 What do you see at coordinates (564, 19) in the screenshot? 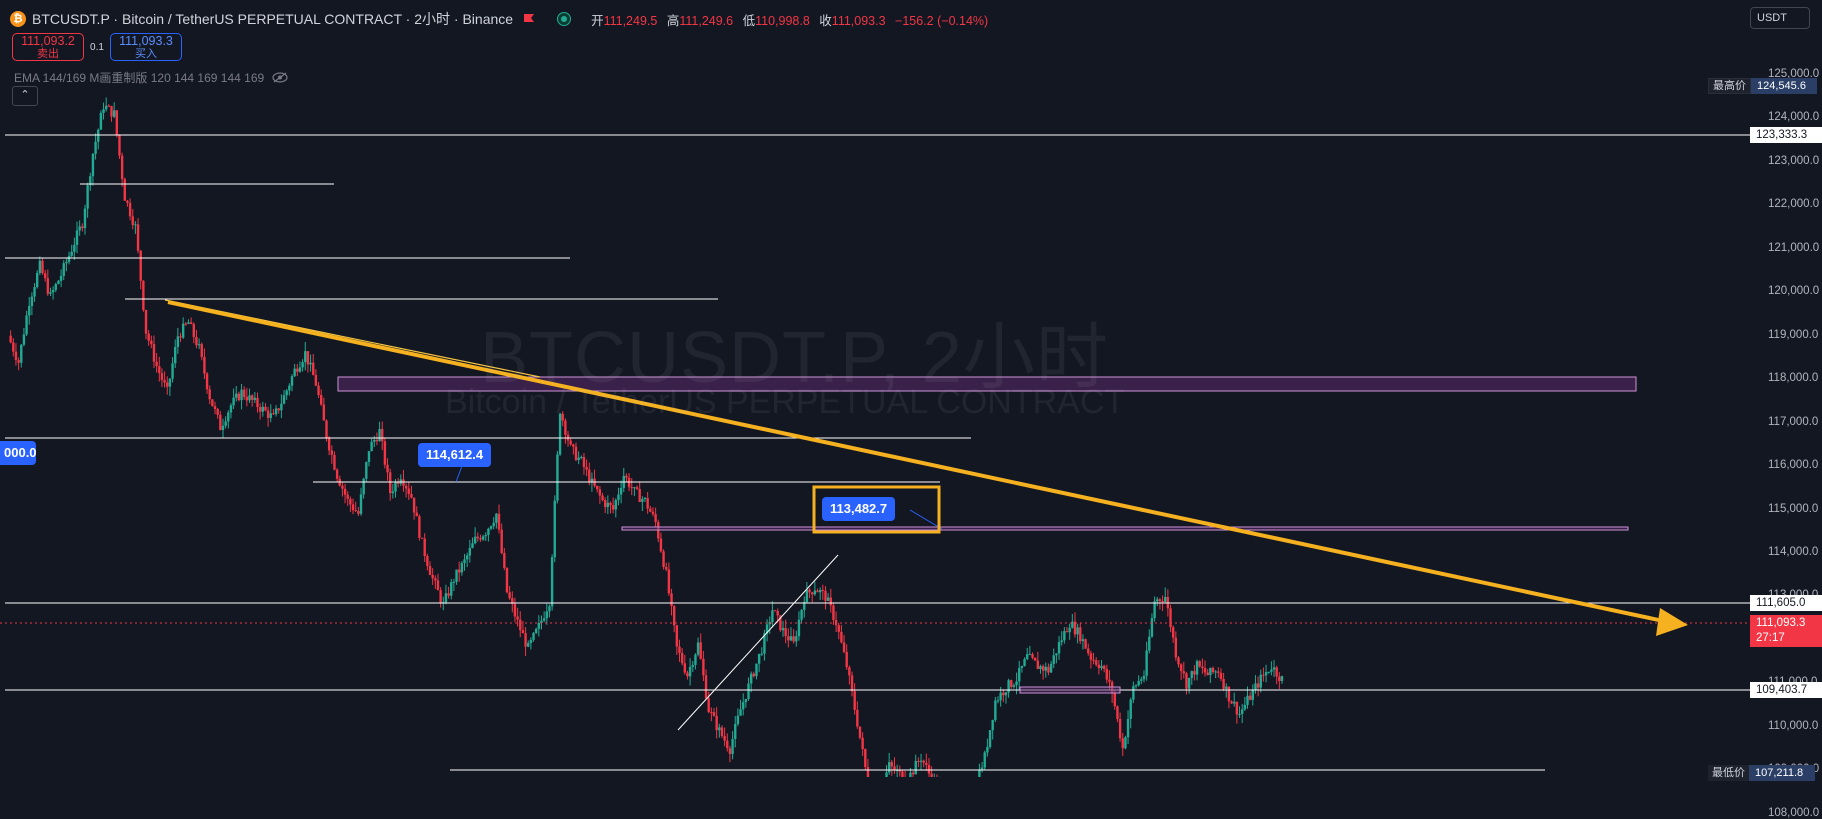
I see `market-status-icon` at bounding box center [564, 19].